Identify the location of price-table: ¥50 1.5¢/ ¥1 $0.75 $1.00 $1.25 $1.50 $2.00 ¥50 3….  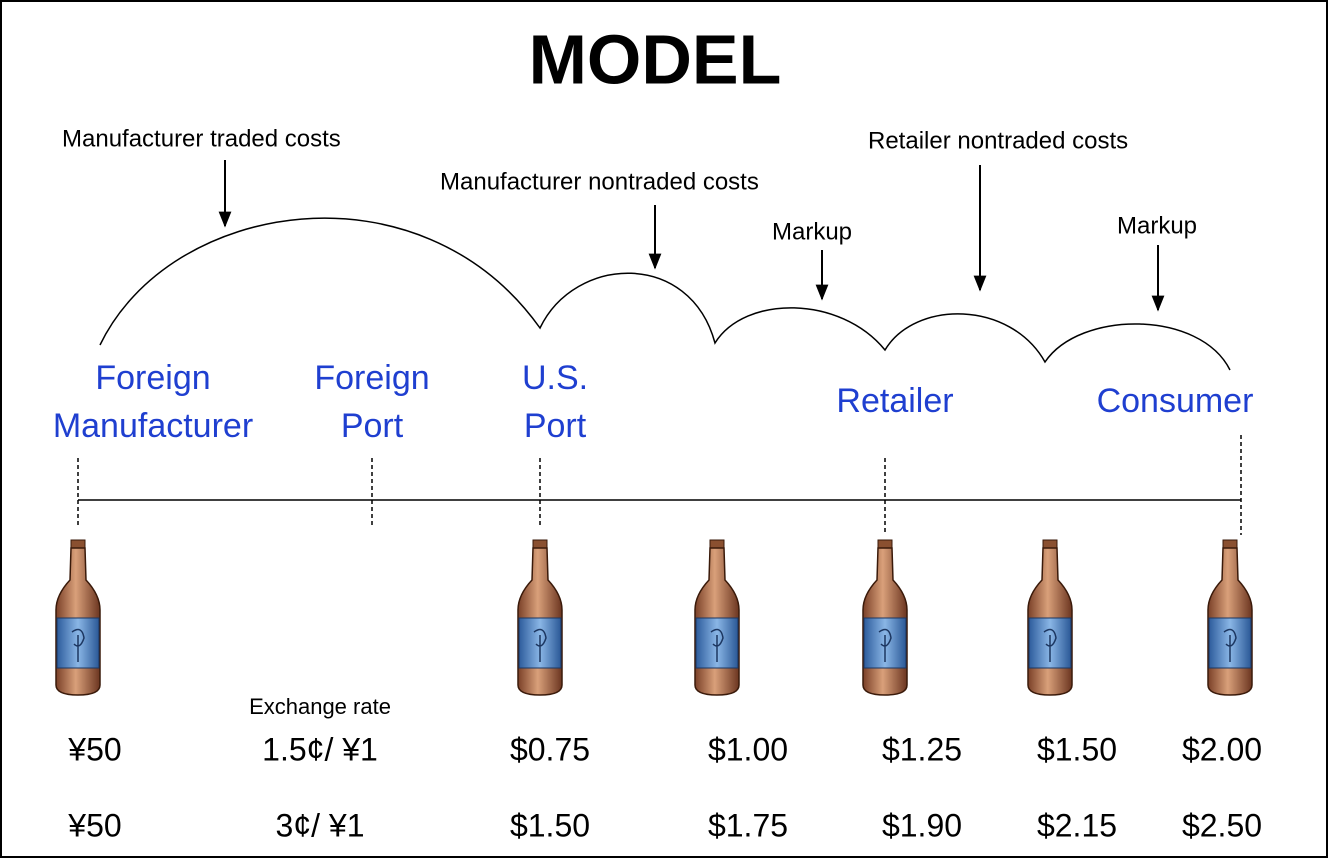
(664, 787).